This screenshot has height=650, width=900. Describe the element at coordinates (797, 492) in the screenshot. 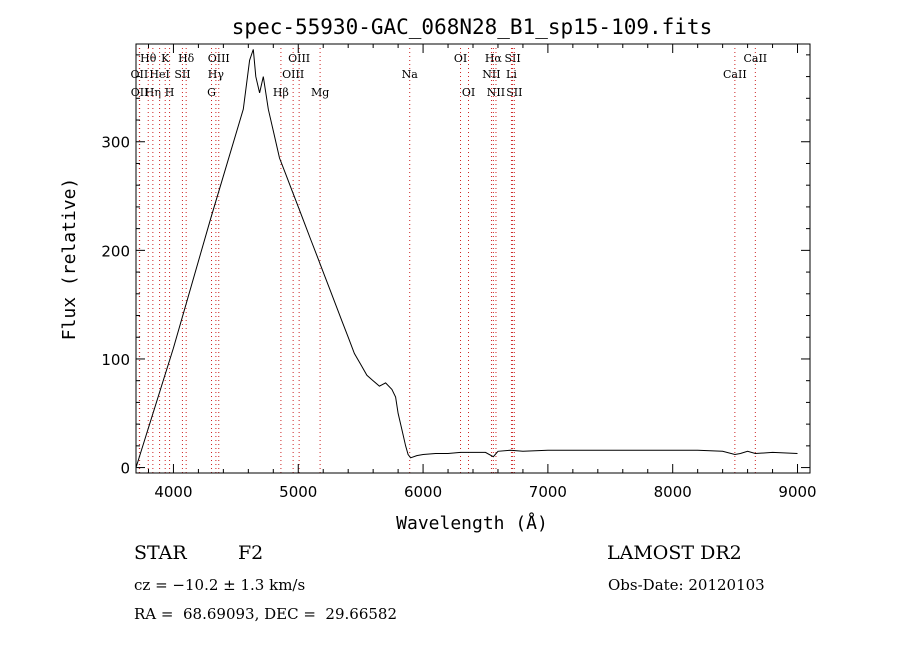

I see `x-tick-label: 9000` at that location.